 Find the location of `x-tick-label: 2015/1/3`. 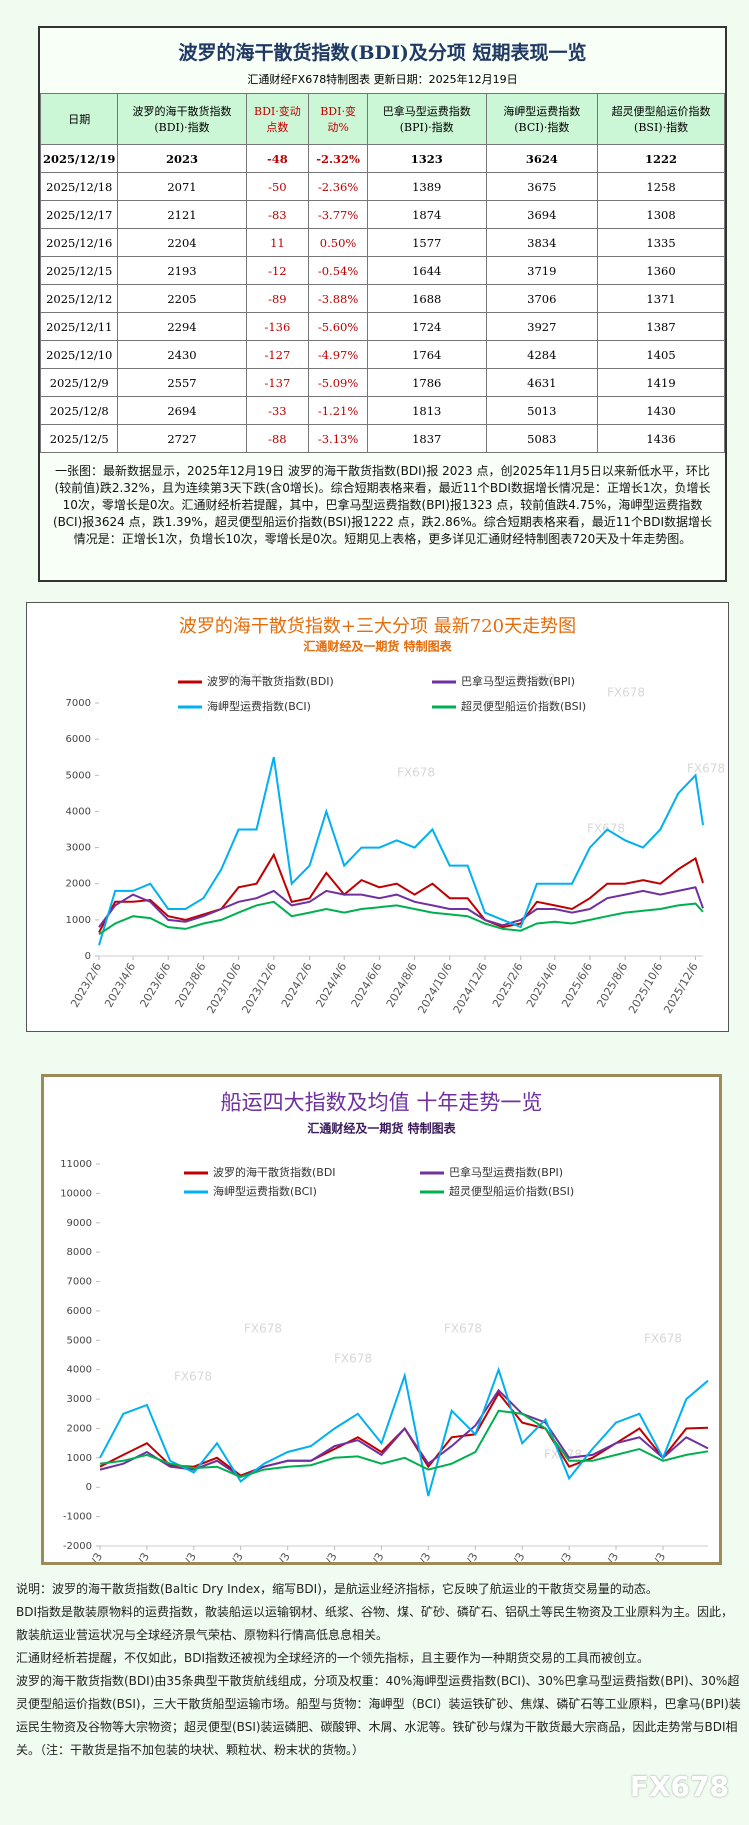

x-tick-label: 2015/1/3 is located at coordinates (181, 1558).